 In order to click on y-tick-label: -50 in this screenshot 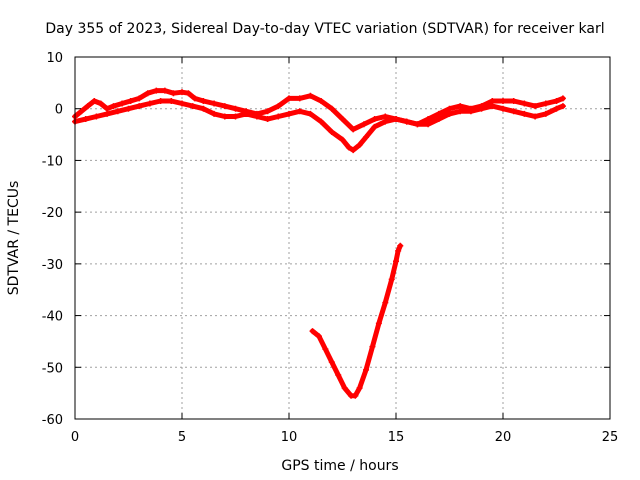, I will do `click(52, 368)`.